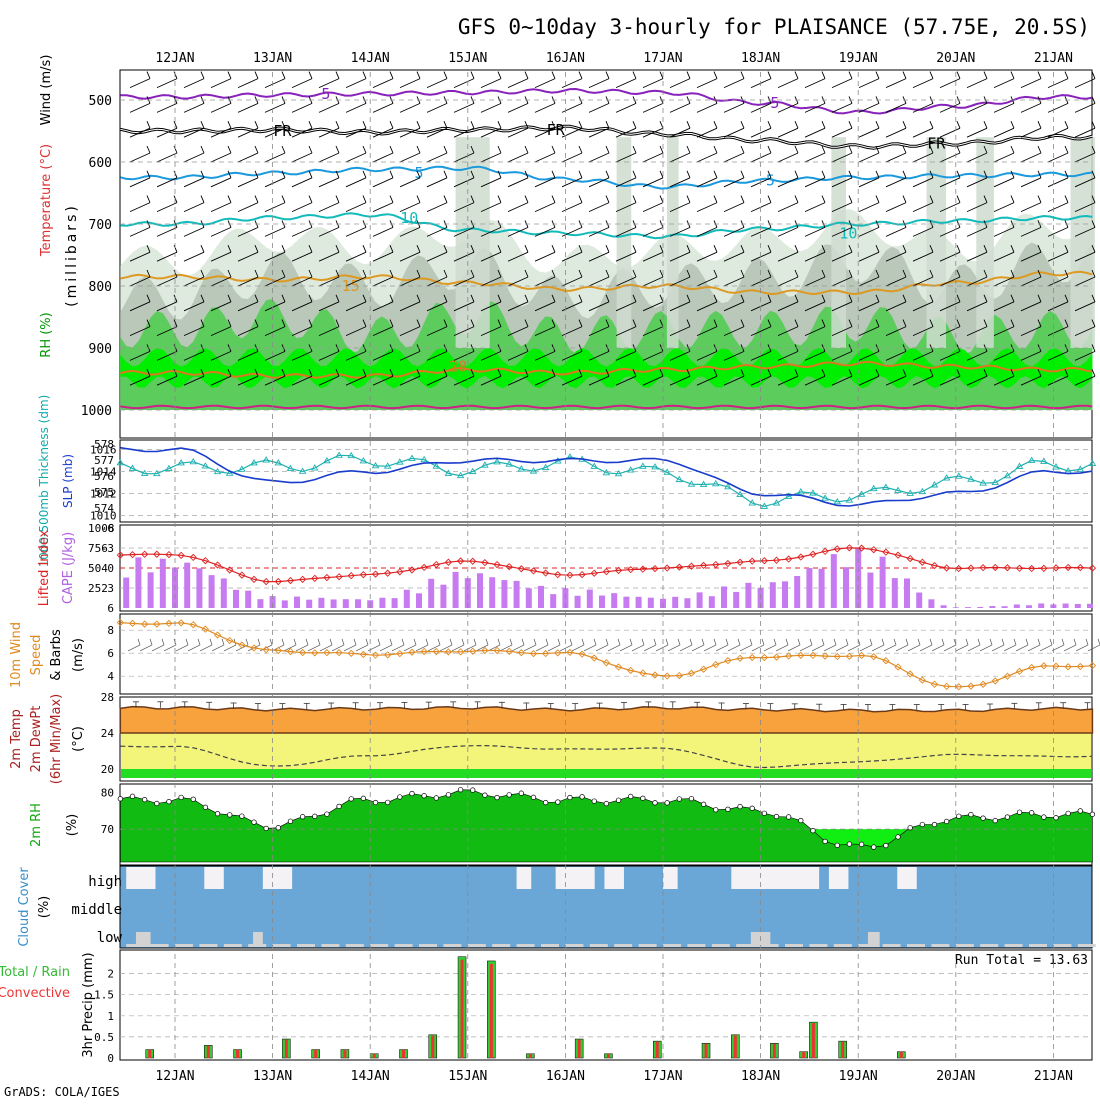  What do you see at coordinates (606, 476) in the screenshot?
I see `slp-line` at bounding box center [606, 476].